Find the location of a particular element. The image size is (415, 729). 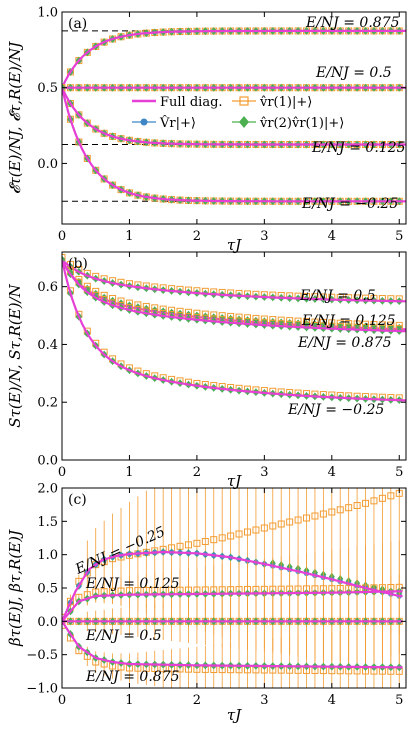

legend-label-full-diag: Full diag. is located at coordinates (191, 102).